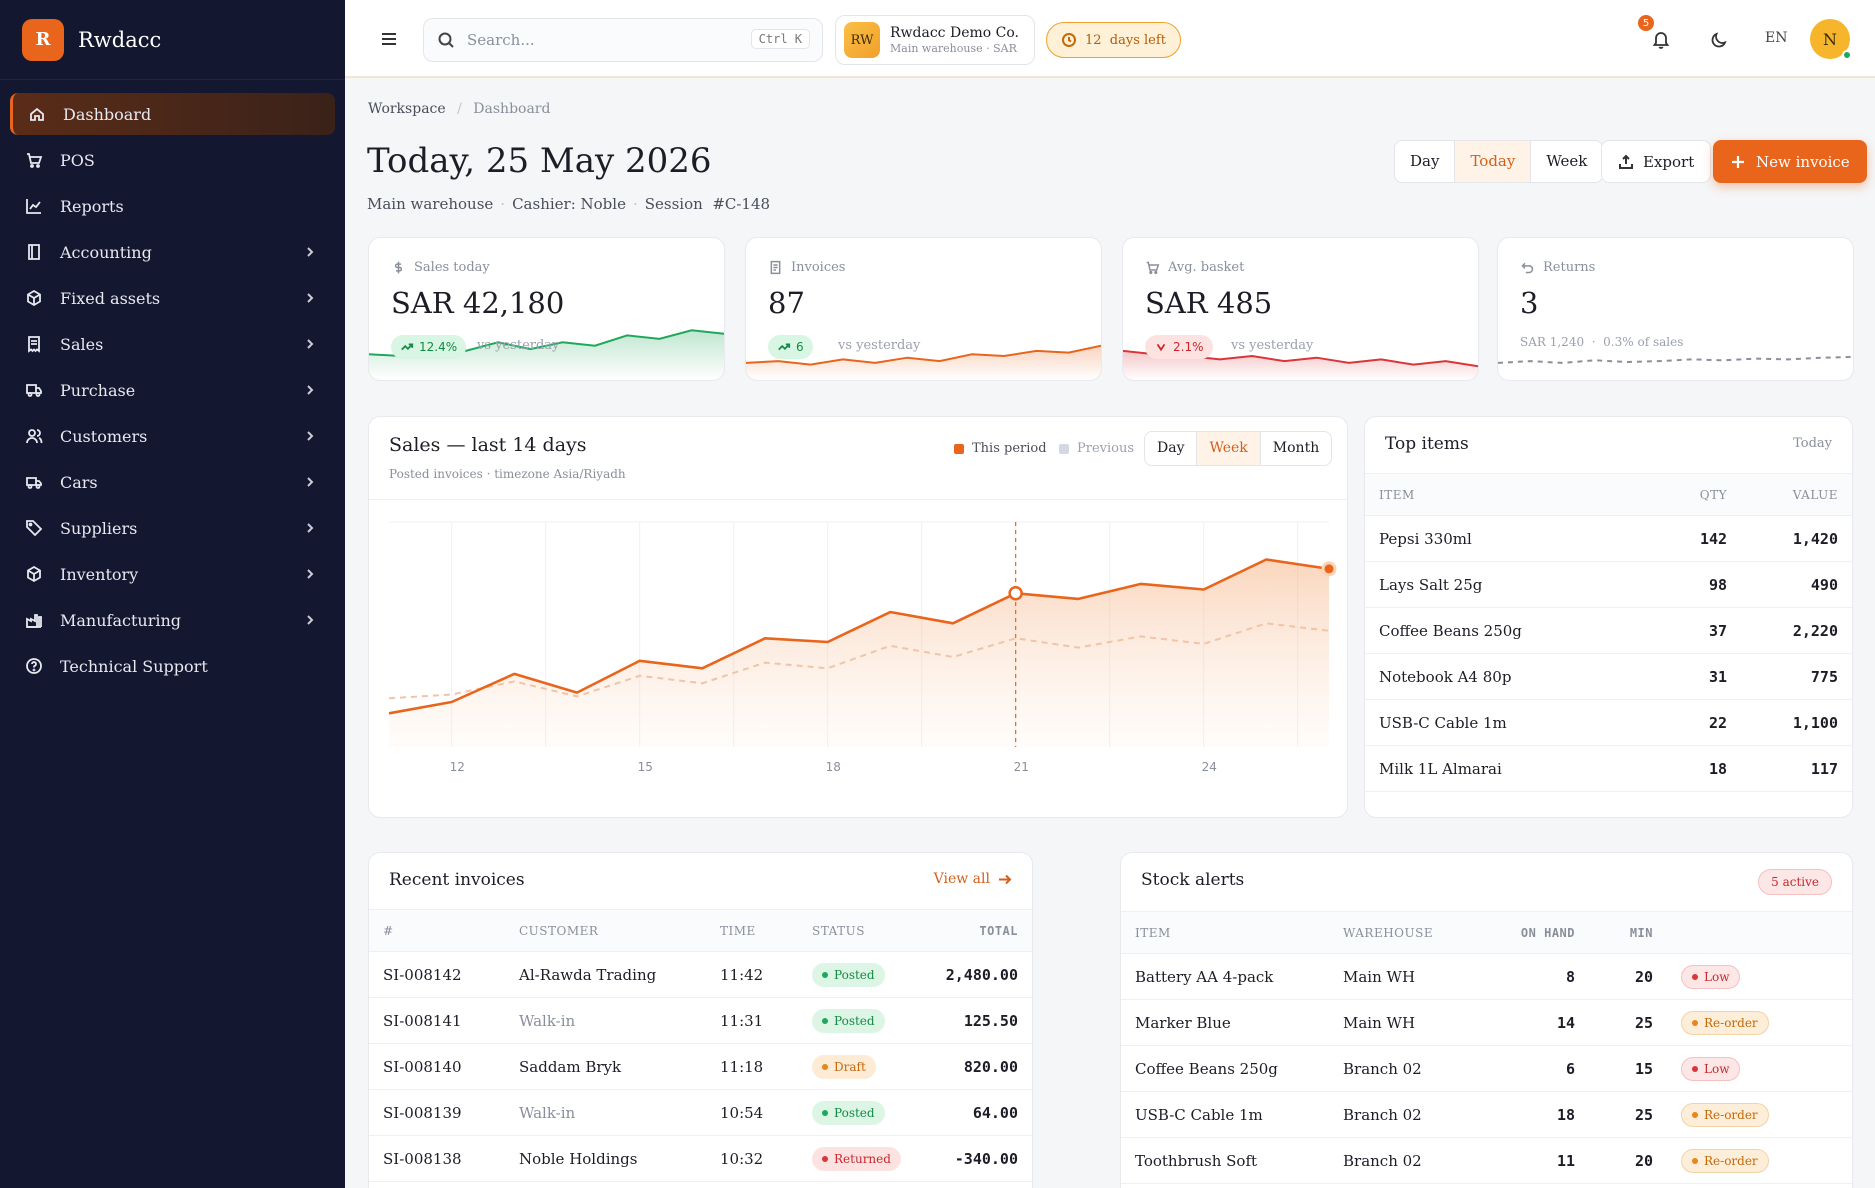 The height and width of the screenshot is (1188, 1875). Describe the element at coordinates (1486, 1068) in the screenshot. I see `table-row: Coffee Beans 250g Branch 02 6 15 Low` at that location.